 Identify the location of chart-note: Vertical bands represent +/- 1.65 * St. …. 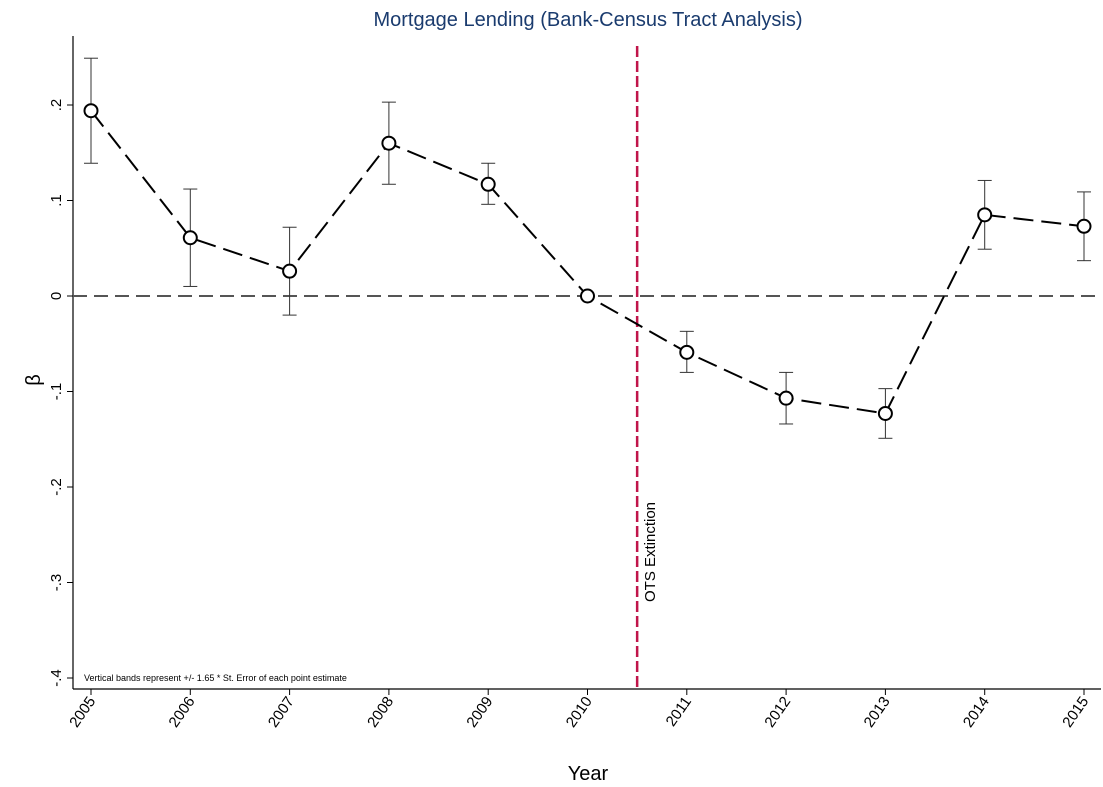
(215, 678).